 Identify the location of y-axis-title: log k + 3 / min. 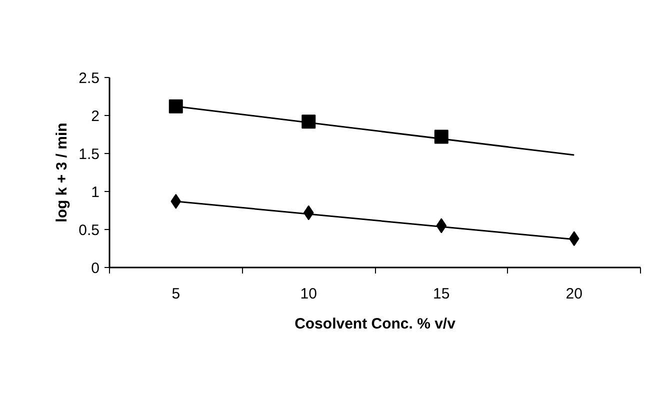
(62, 172).